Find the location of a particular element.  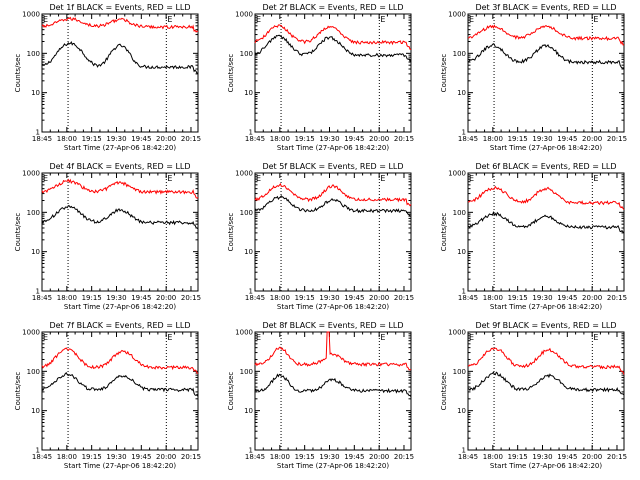

panel-title: Det 8f BLACK = Events, RED = LLD is located at coordinates (332, 325).